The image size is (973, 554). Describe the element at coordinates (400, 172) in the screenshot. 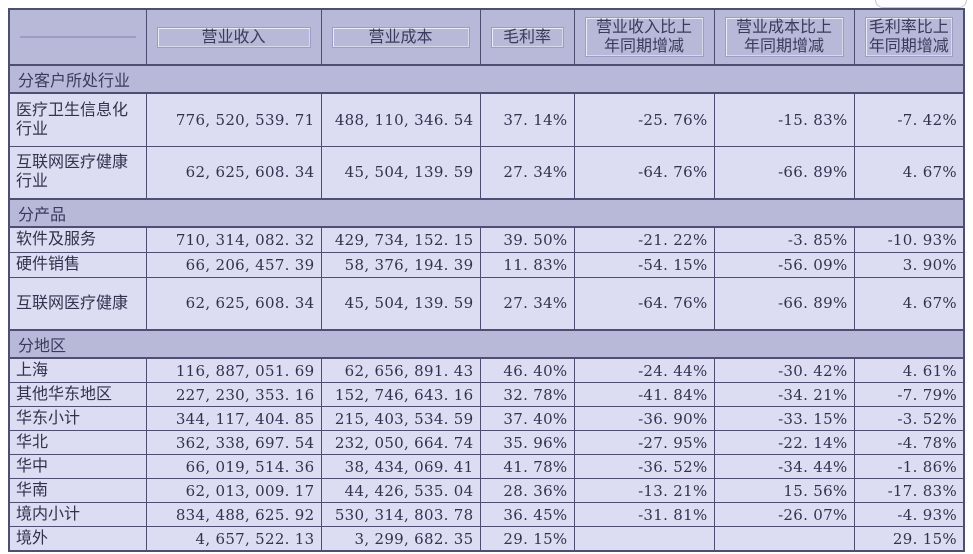

I see `cell-cost: 45, 504, 139. 59` at that location.